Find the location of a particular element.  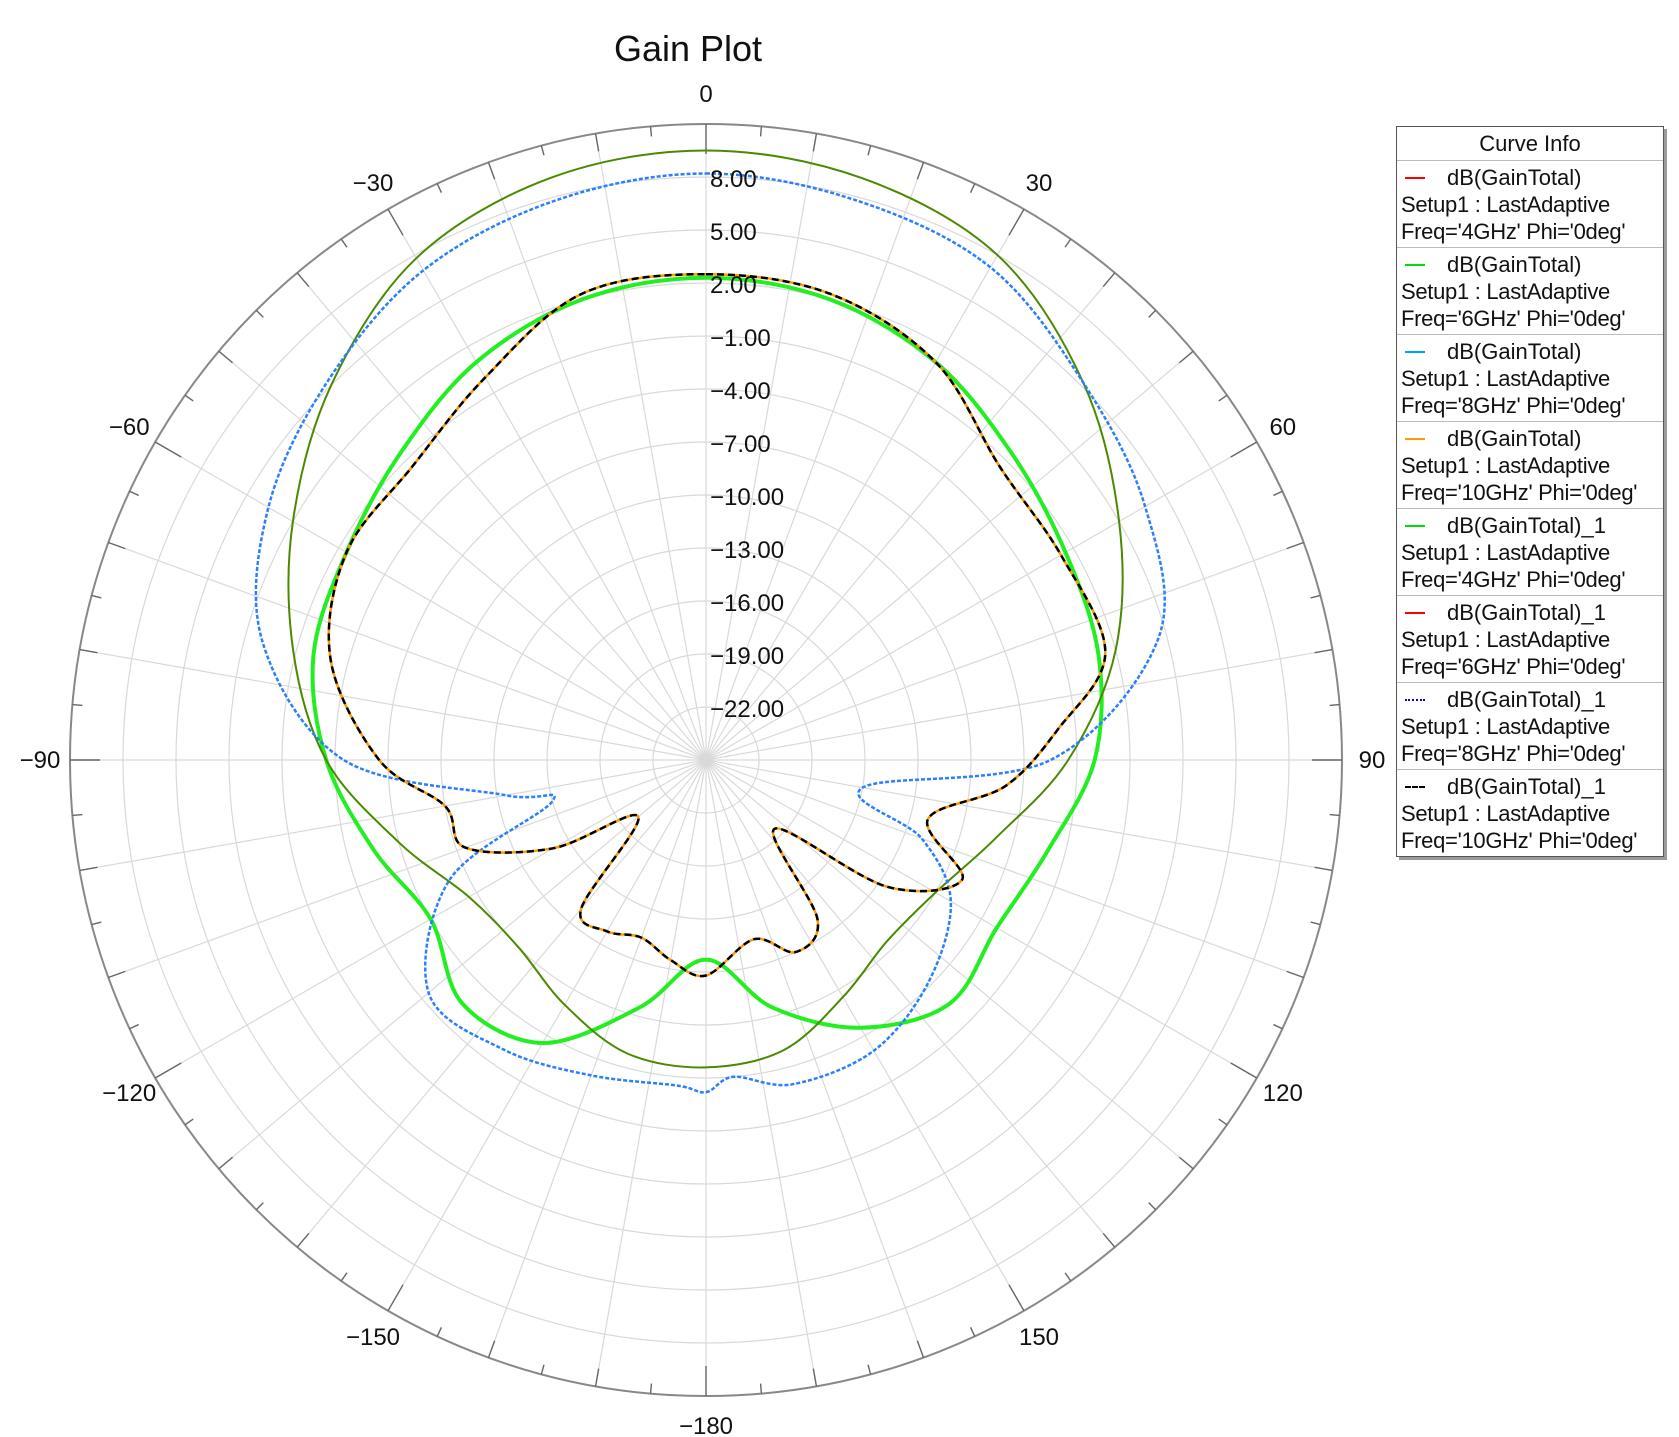

angle-label: 90 is located at coordinates (1372, 760).